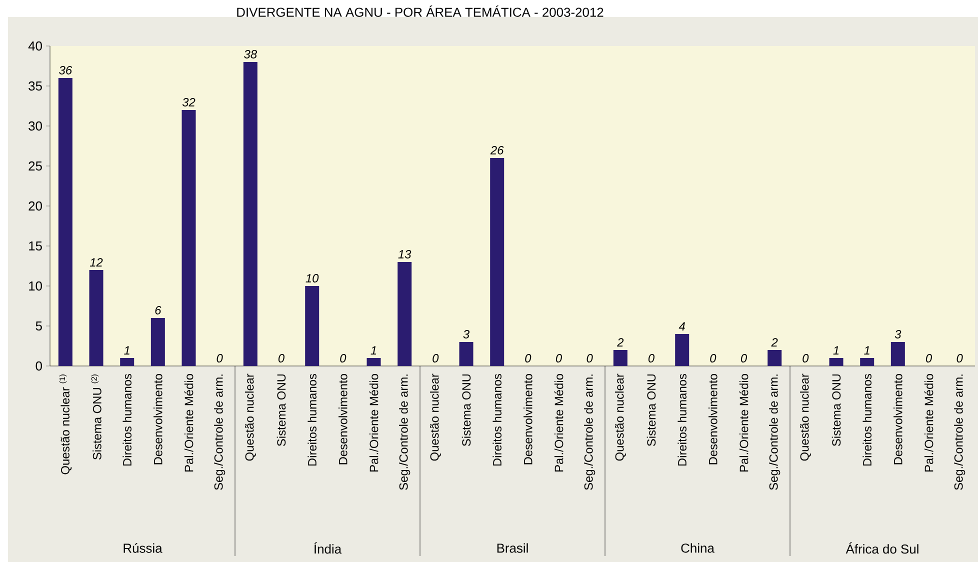  I want to click on text: África do Sul, so click(882, 548).